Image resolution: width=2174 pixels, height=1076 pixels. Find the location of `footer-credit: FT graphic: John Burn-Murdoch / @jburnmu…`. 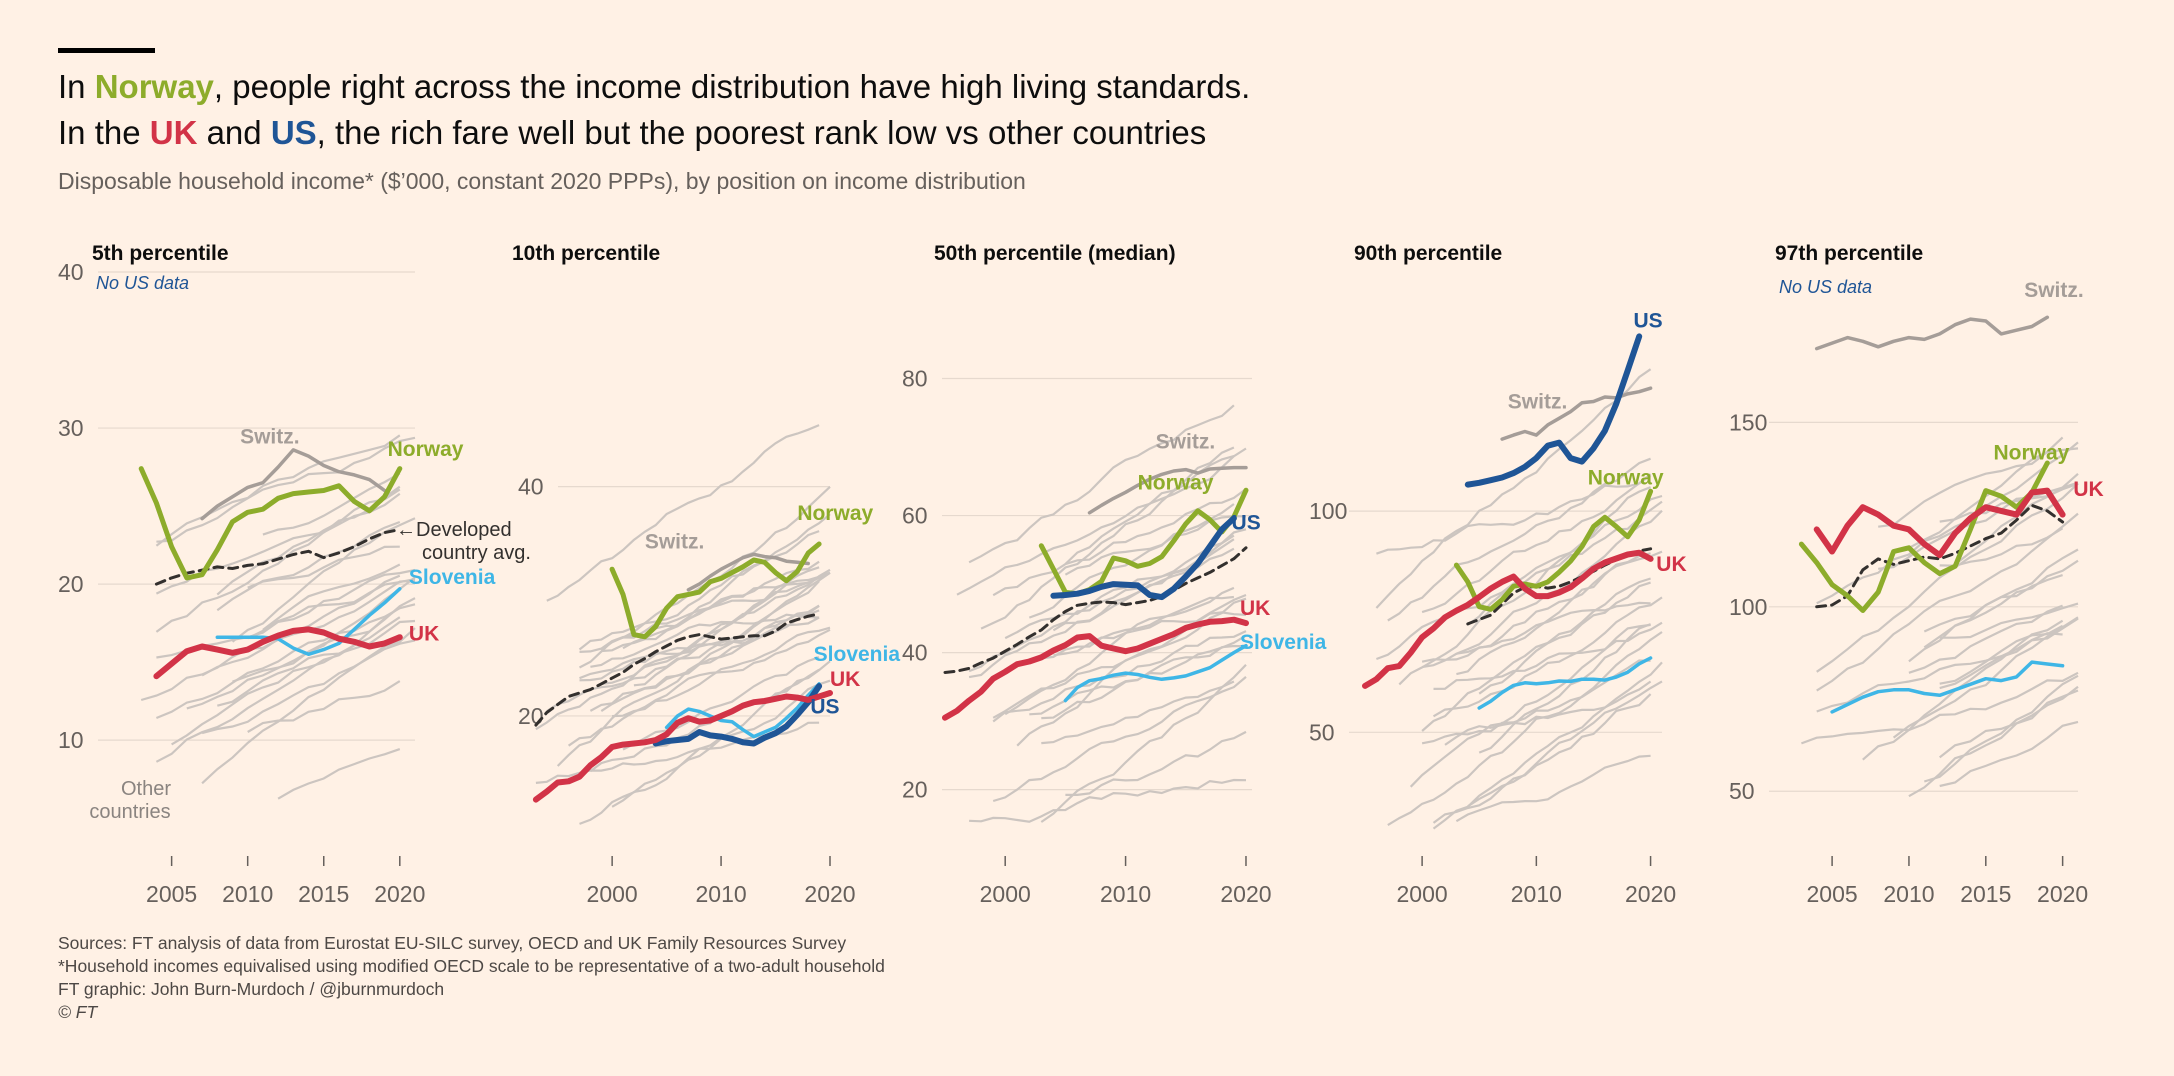

footer-credit: FT graphic: John Burn-Murdoch / @jburnmu… is located at coordinates (251, 989).